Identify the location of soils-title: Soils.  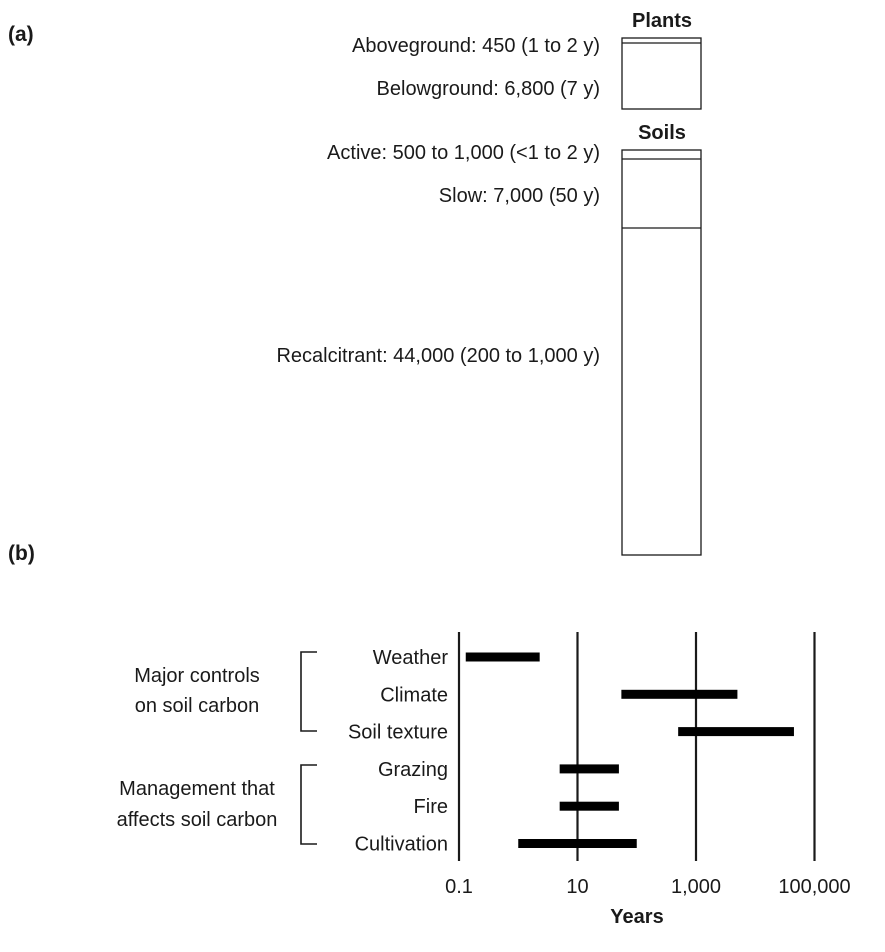
(662, 133).